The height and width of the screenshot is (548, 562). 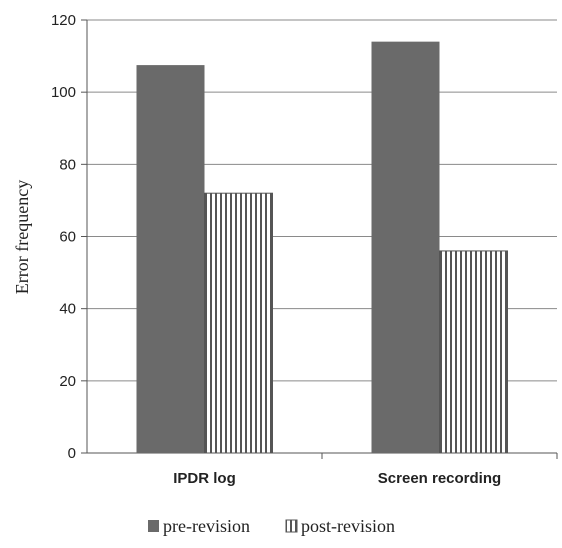 I want to click on y-tick-label: 0, so click(x=72, y=453).